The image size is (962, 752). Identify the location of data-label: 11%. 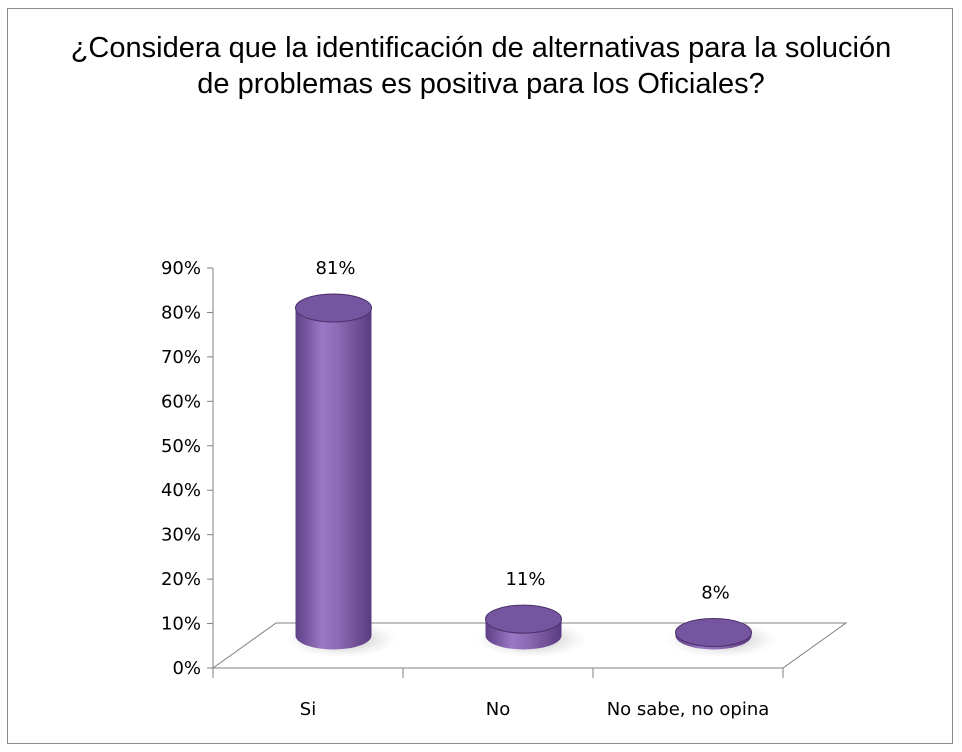
(525, 579).